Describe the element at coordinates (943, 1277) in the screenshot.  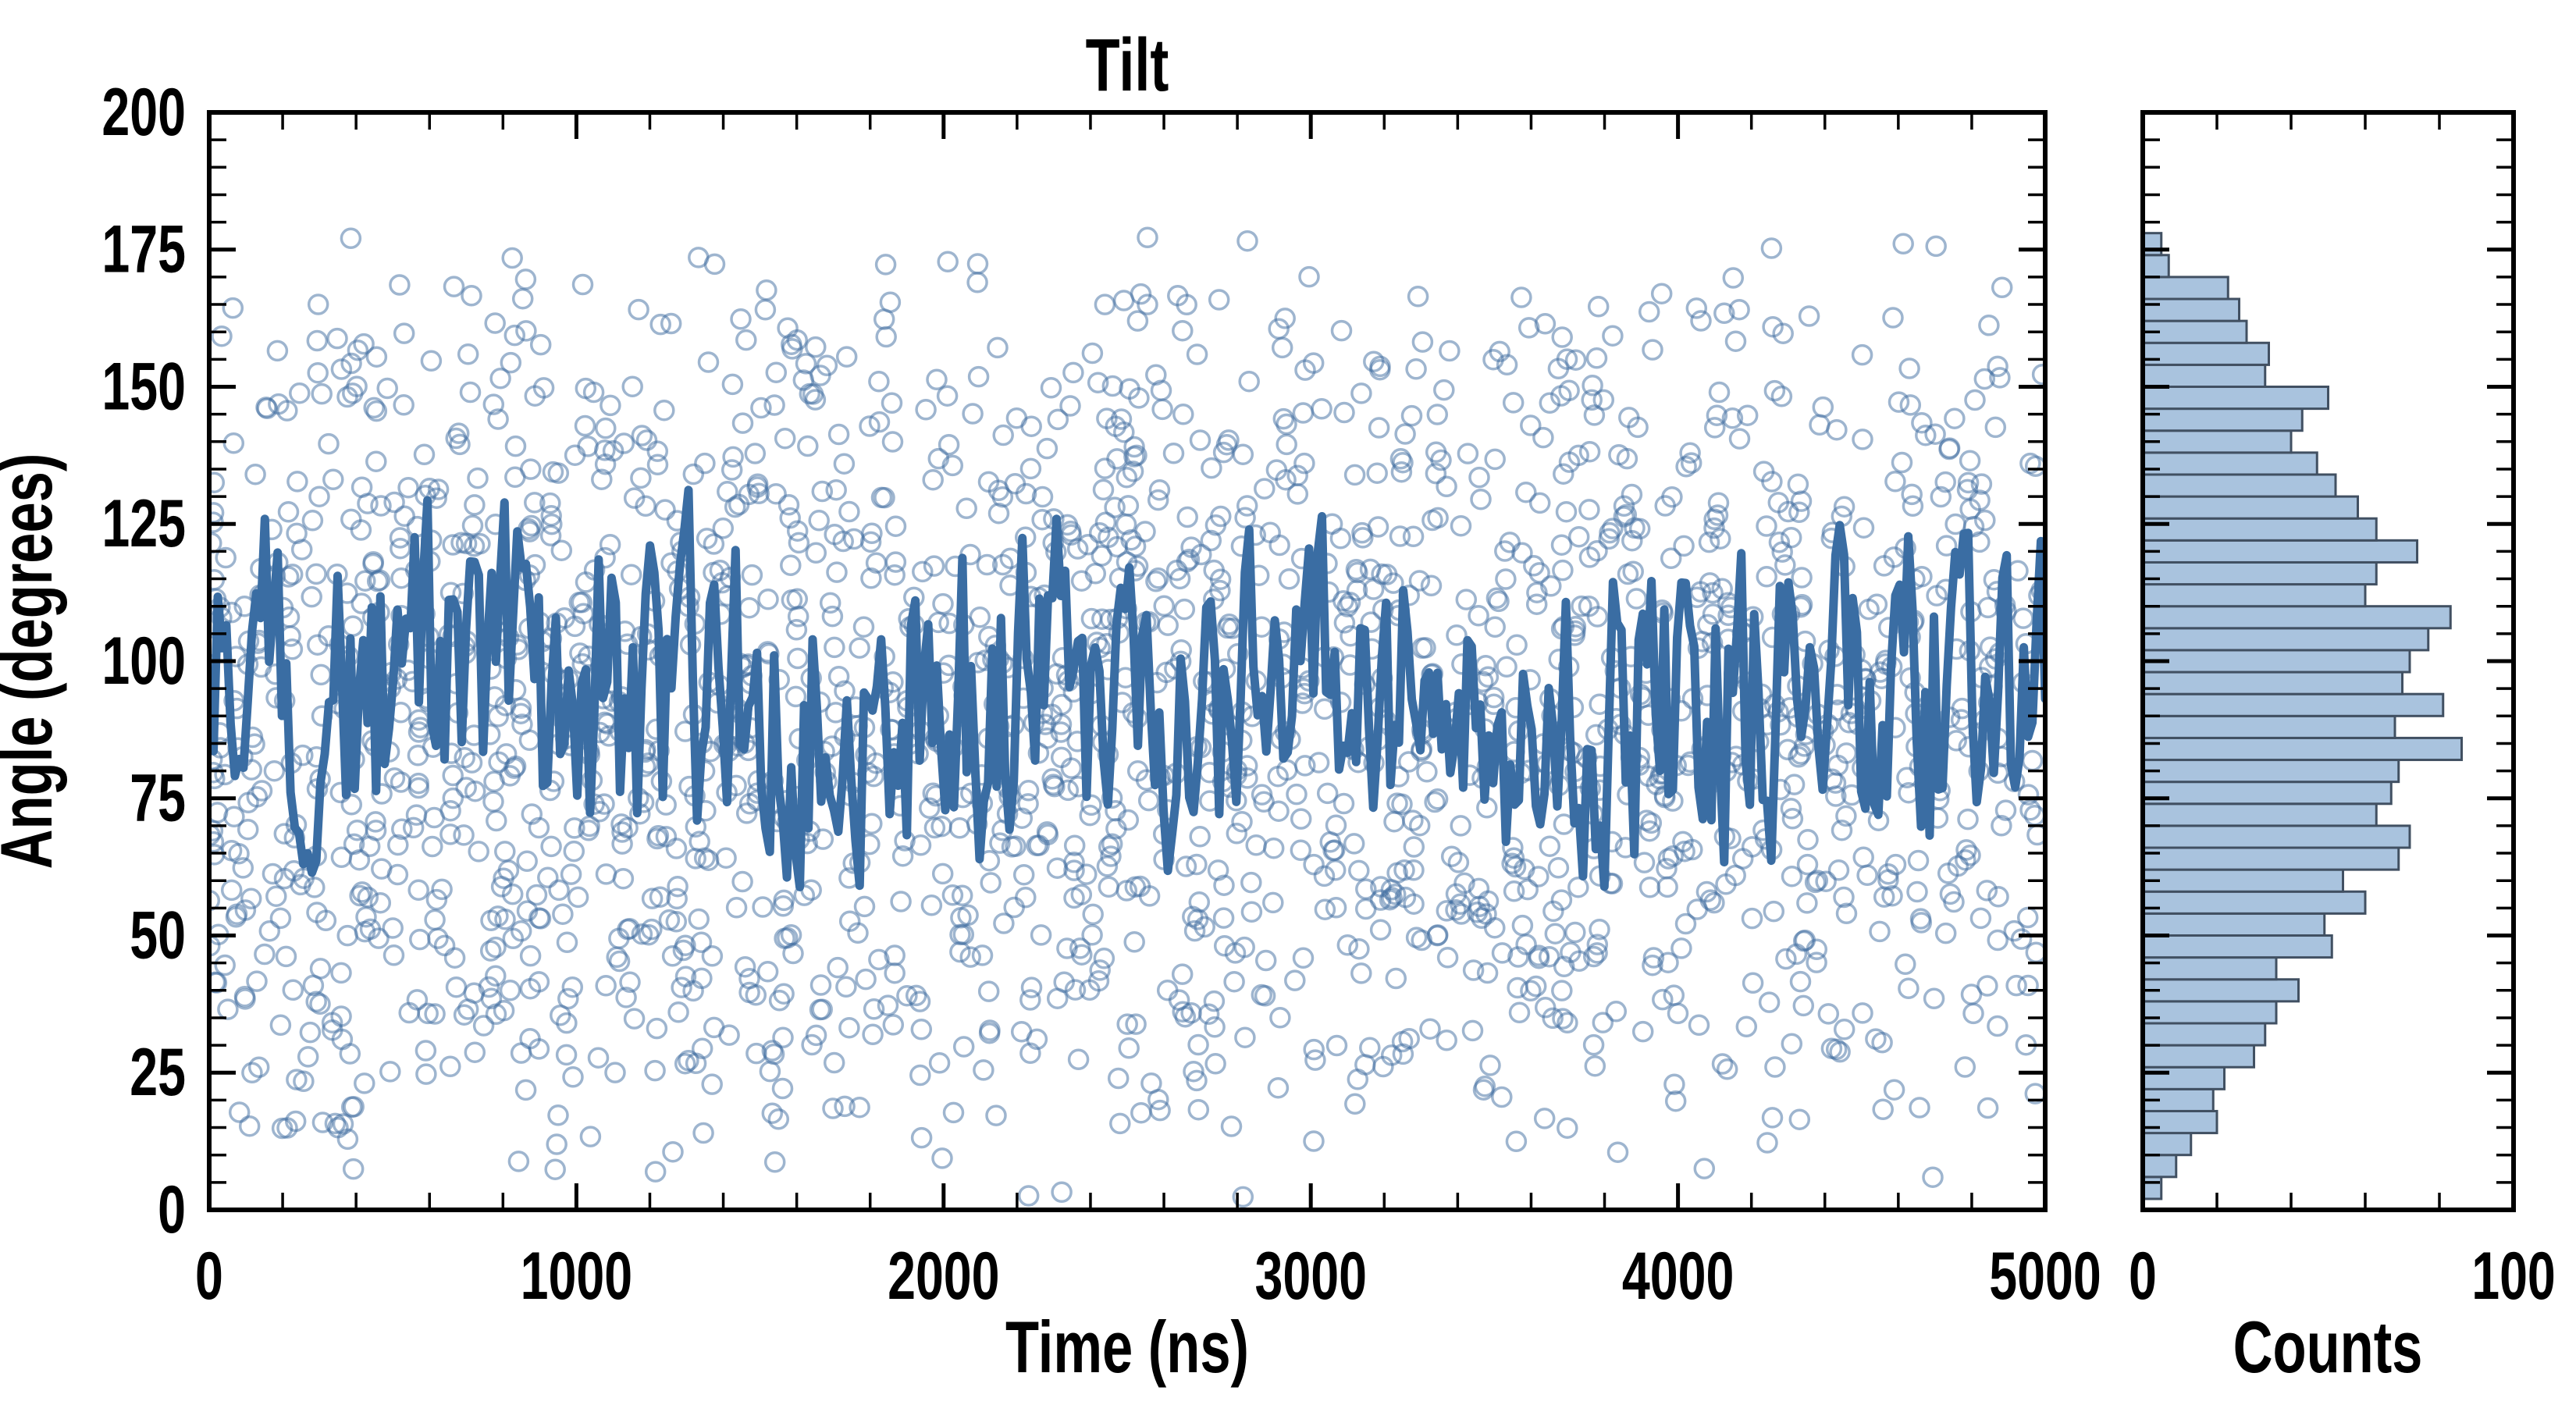
I see `tick-label: 2000` at that location.